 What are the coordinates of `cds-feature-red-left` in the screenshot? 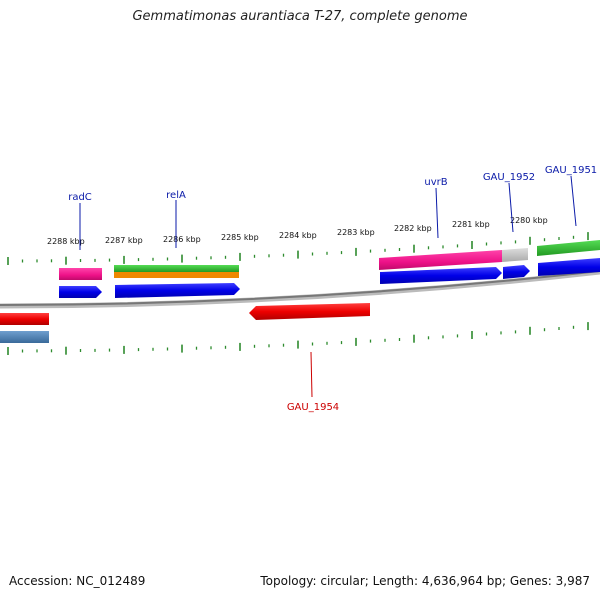 It's located at (24, 319).